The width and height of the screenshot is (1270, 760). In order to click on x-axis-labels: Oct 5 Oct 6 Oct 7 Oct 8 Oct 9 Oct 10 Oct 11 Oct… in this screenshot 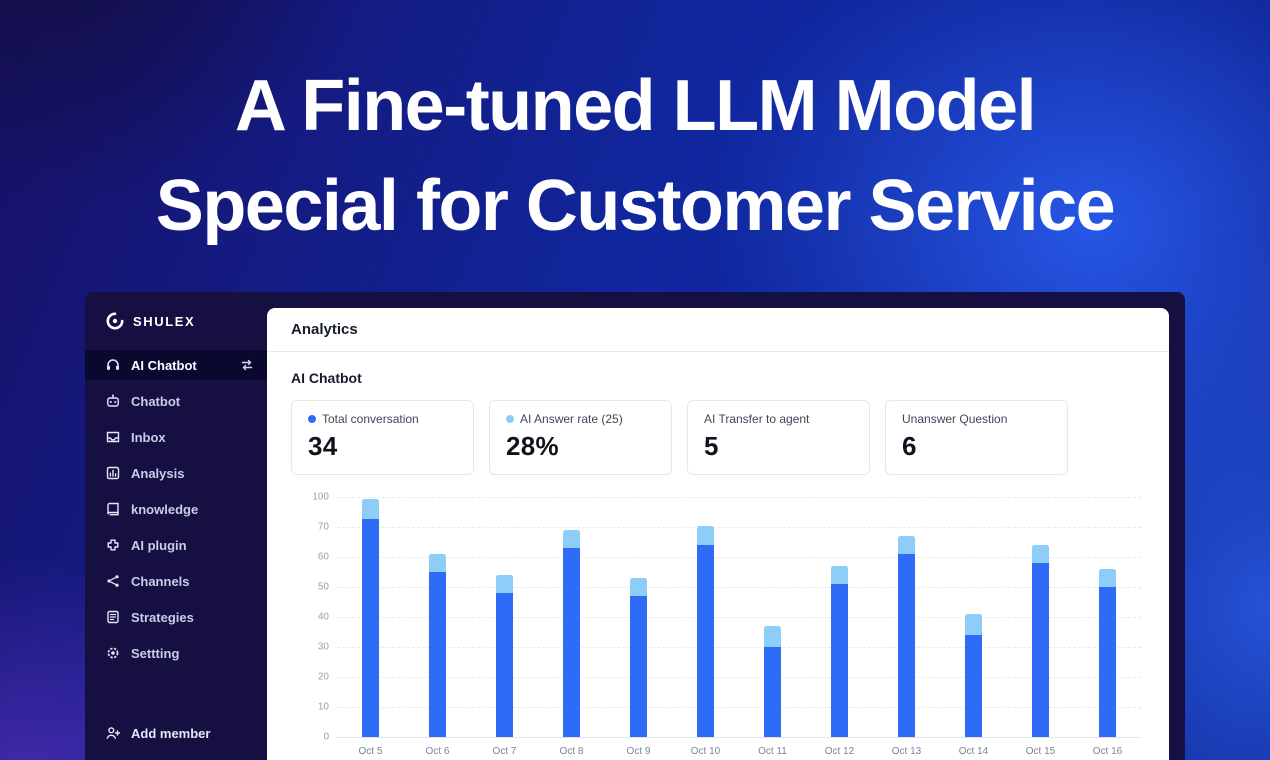, I will do `click(739, 751)`.